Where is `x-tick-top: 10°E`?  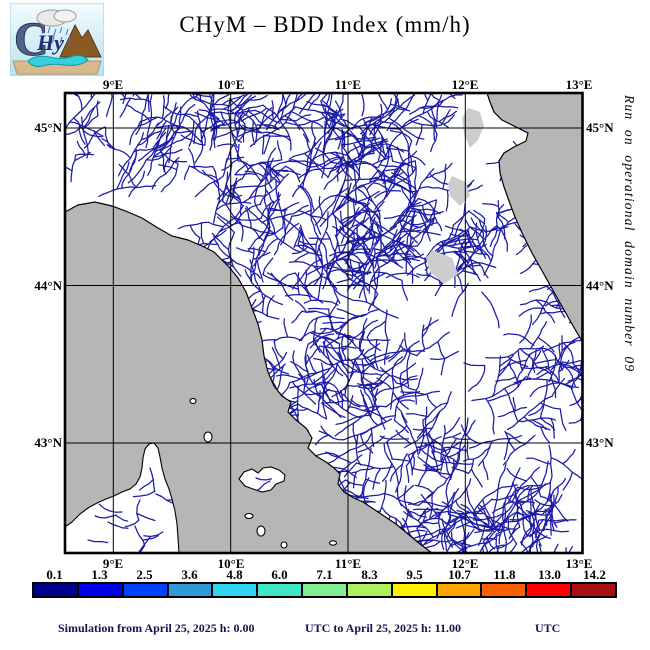
x-tick-top: 10°E is located at coordinates (231, 84).